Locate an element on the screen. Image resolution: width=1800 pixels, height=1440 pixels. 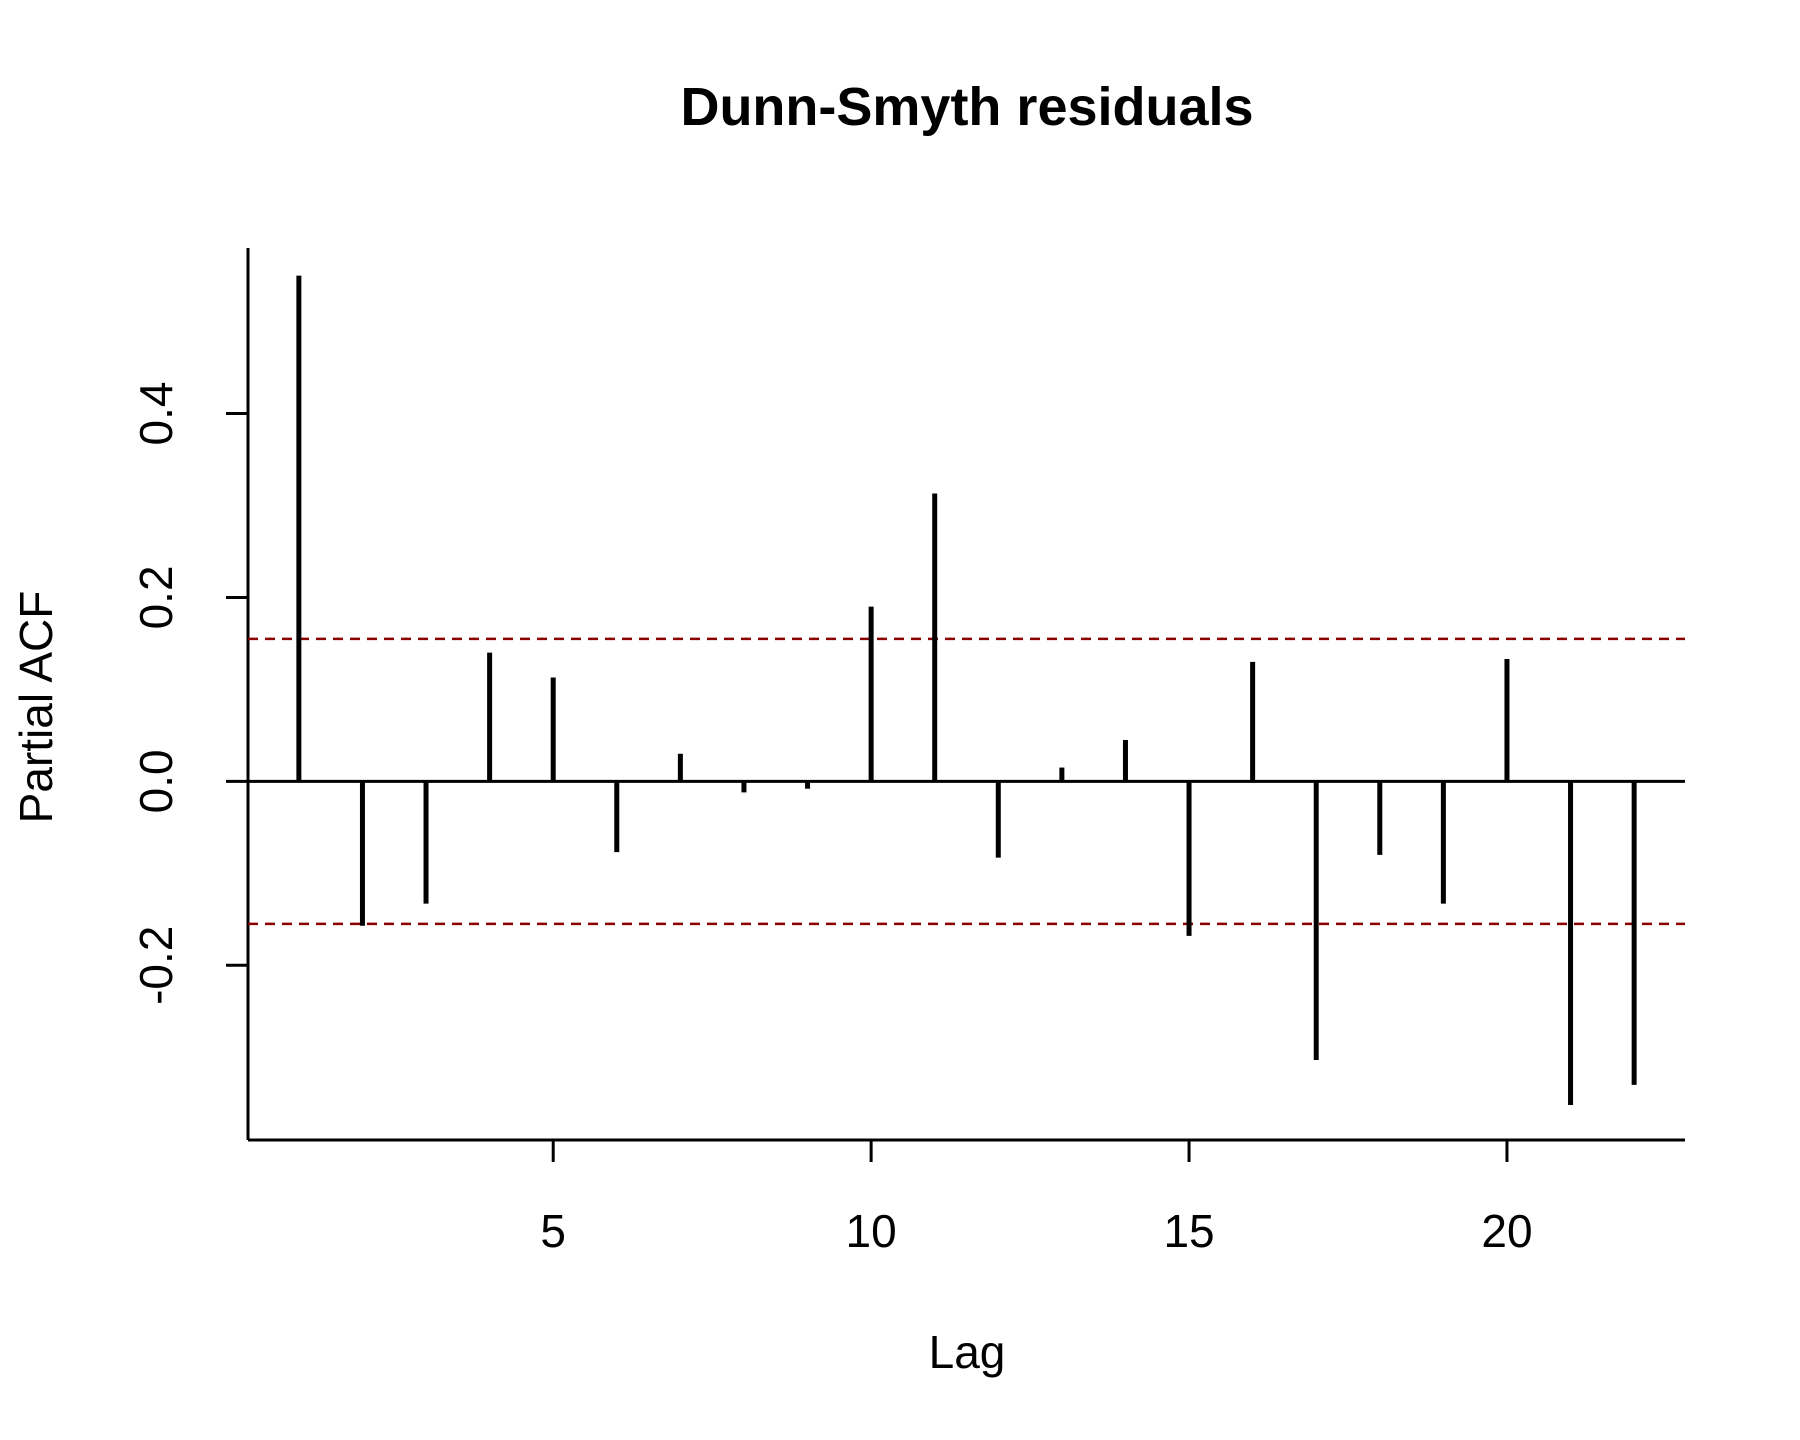
x-tick-label: 10 is located at coordinates (871, 1231).